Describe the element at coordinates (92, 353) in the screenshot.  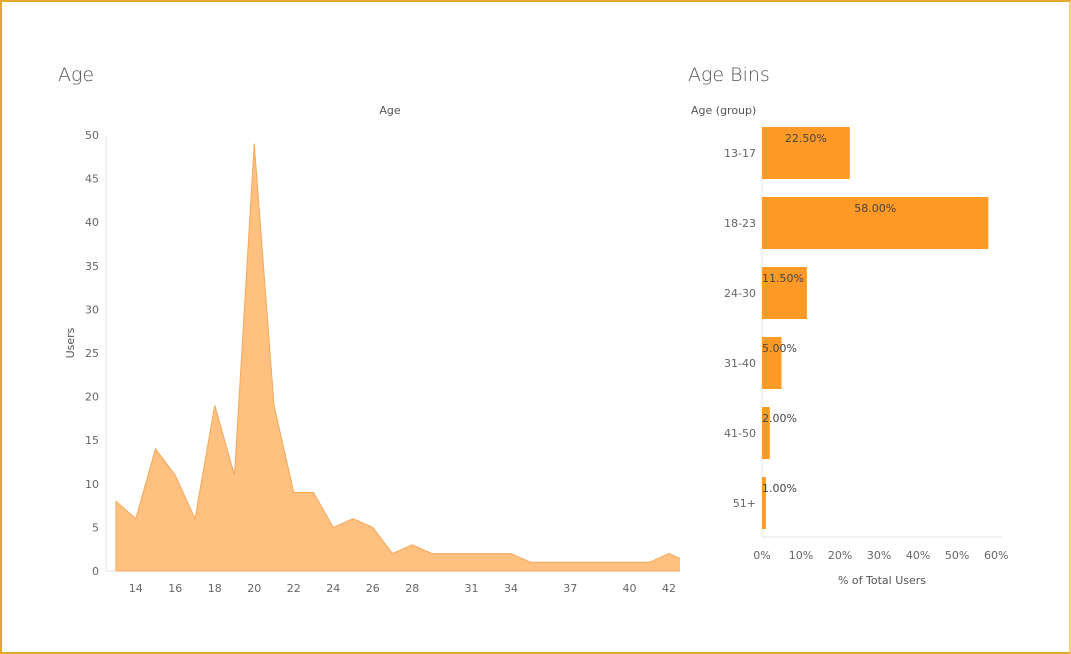
I see `y-tick-label: 25` at that location.